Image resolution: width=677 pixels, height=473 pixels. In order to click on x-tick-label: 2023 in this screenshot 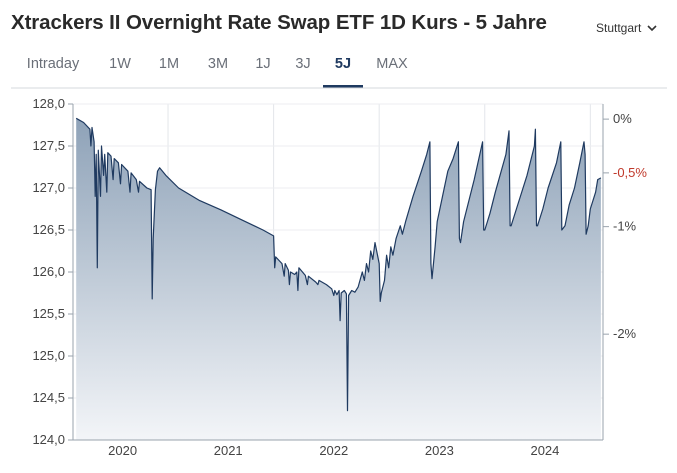, I will do `click(439, 450)`.